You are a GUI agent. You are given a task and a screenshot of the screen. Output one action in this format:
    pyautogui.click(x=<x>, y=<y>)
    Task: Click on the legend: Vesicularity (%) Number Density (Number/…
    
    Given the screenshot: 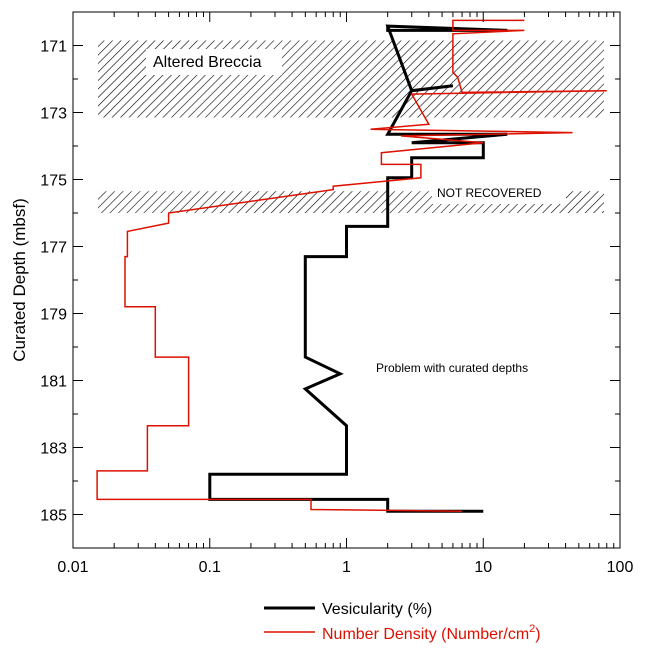 What is the action you would take?
    pyautogui.click(x=402, y=622)
    